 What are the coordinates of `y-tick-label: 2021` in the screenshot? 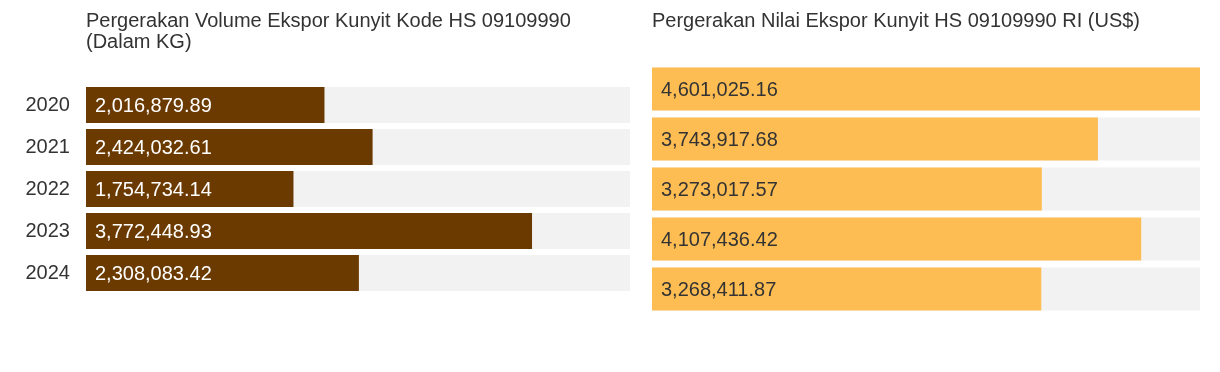 It's located at (47, 145).